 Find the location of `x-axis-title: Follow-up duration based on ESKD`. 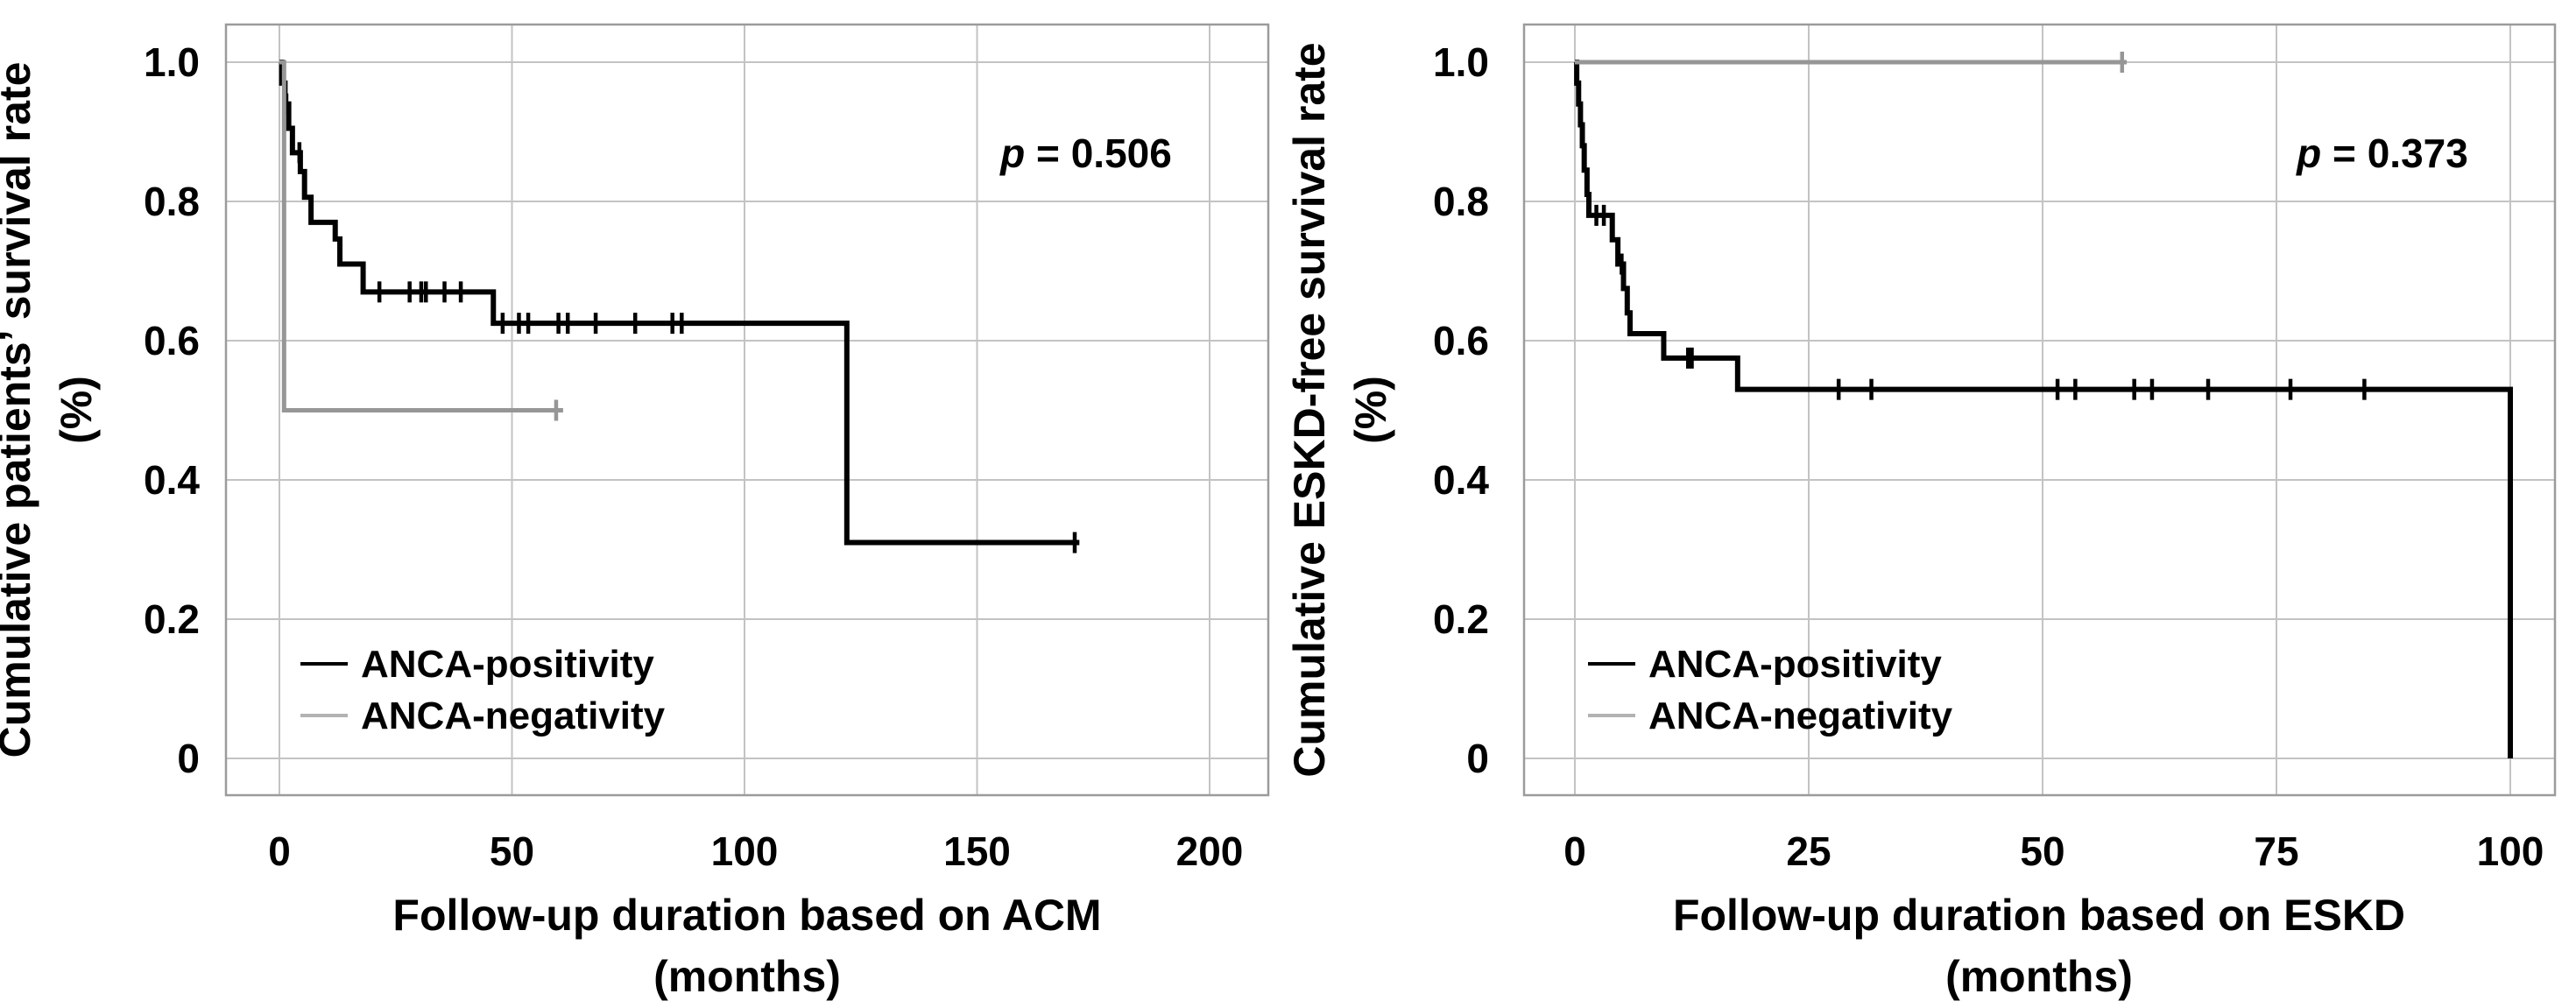

x-axis-title: Follow-up duration based on ESKD is located at coordinates (2039, 915).